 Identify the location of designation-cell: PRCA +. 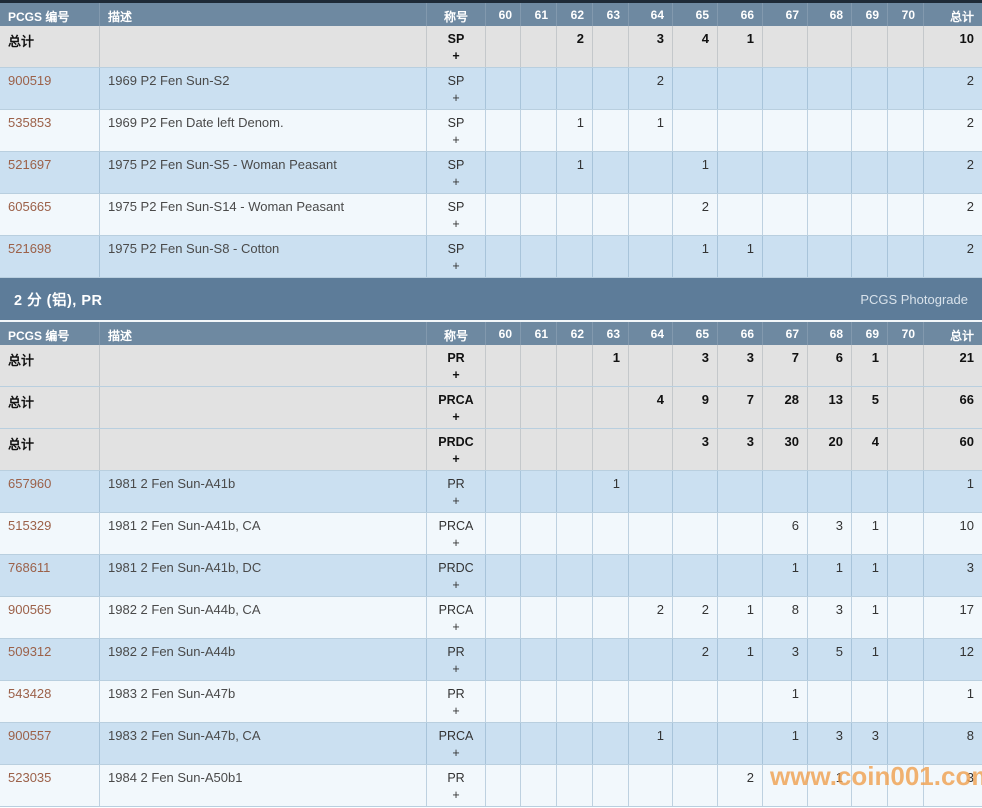
(456, 533).